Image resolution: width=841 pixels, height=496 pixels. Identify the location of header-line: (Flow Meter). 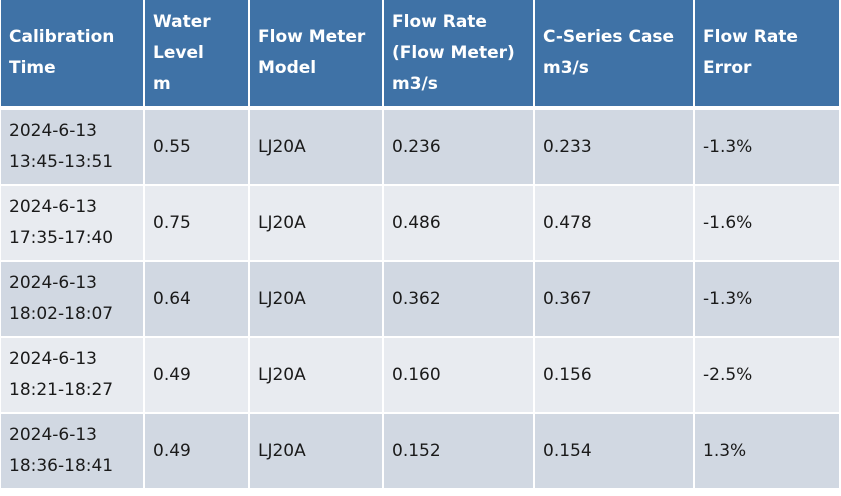
(453, 52).